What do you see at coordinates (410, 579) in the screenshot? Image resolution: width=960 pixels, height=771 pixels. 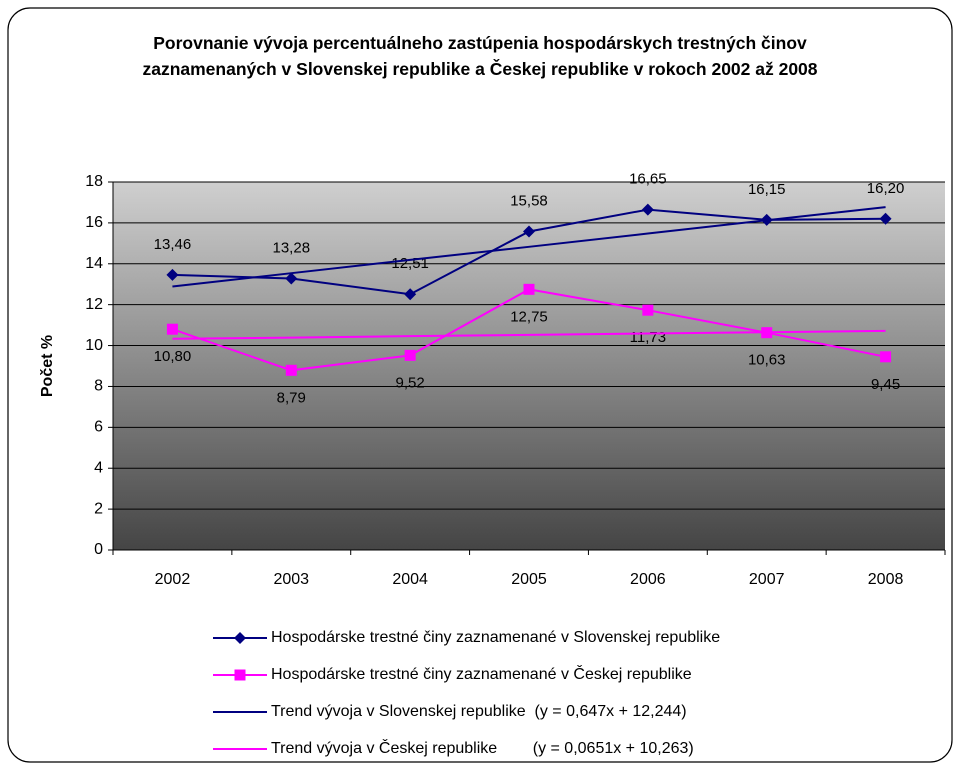 I see `x-tick-label: 2004` at bounding box center [410, 579].